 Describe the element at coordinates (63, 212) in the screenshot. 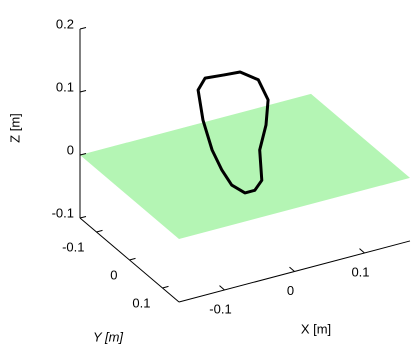

I see `z-tick-label: -0.1` at that location.